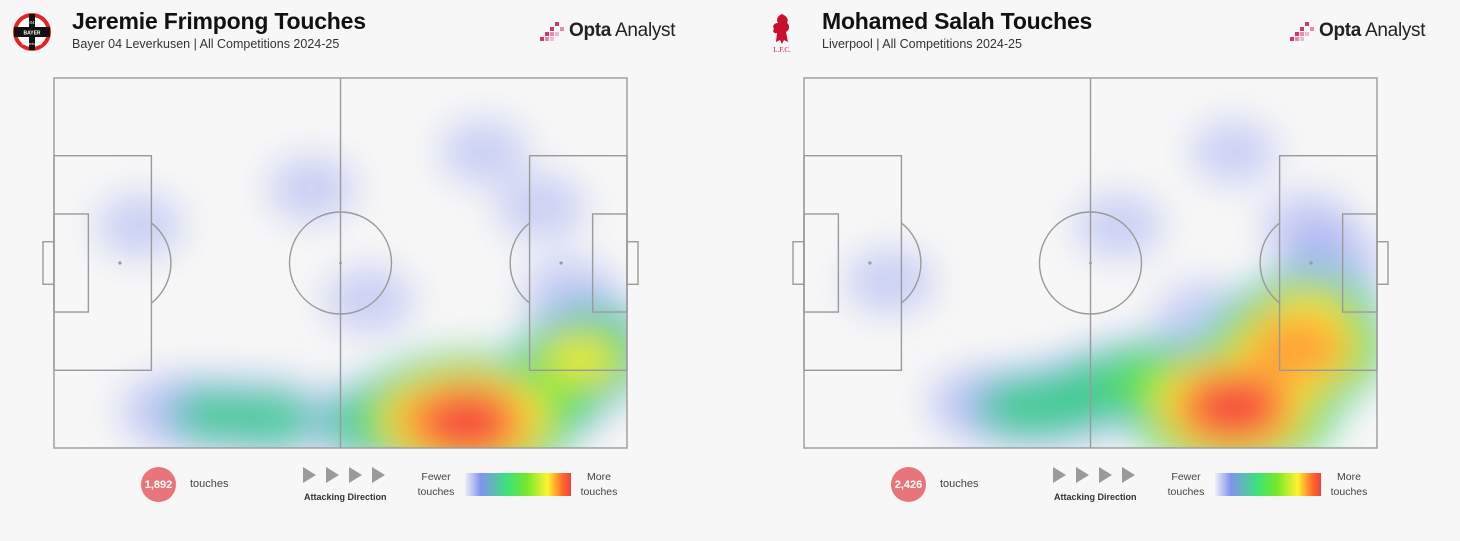 This screenshot has height=541, width=1460. What do you see at coordinates (32, 22) in the screenshot?
I see `crest-text-04: 04` at bounding box center [32, 22].